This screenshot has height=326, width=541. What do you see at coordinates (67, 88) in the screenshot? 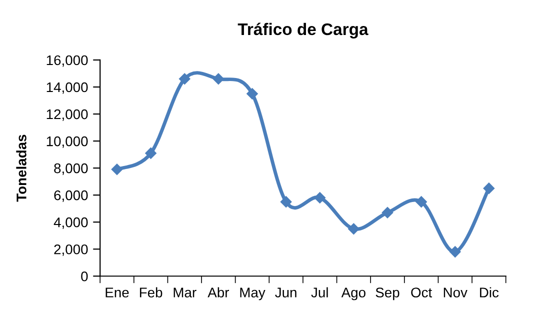
I see `y-tick-label: 14,000` at bounding box center [67, 88].